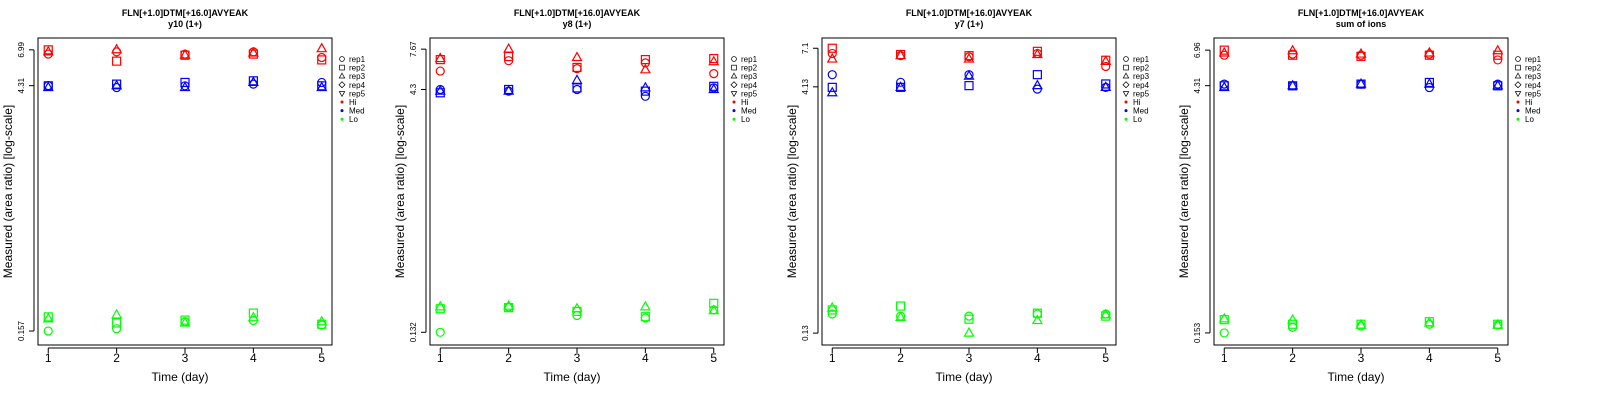 This screenshot has width=1600, height=400. Describe the element at coordinates (734, 59) in the screenshot. I see `legend-marker-rep1` at that location.